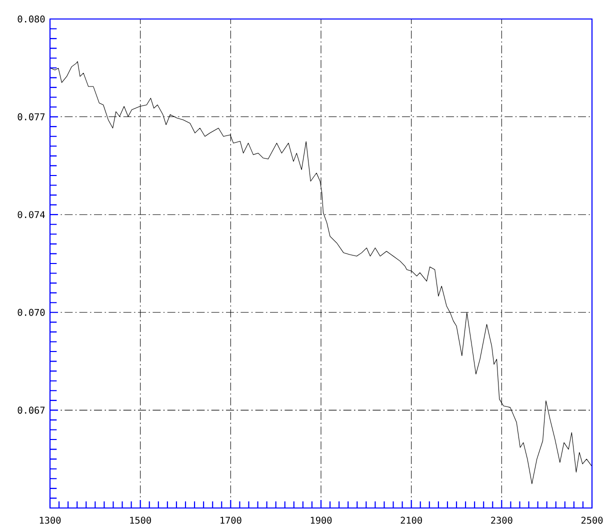 The width and height of the screenshot is (608, 528). What do you see at coordinates (592, 520) in the screenshot?
I see `x-tick-label: 2500` at bounding box center [592, 520].